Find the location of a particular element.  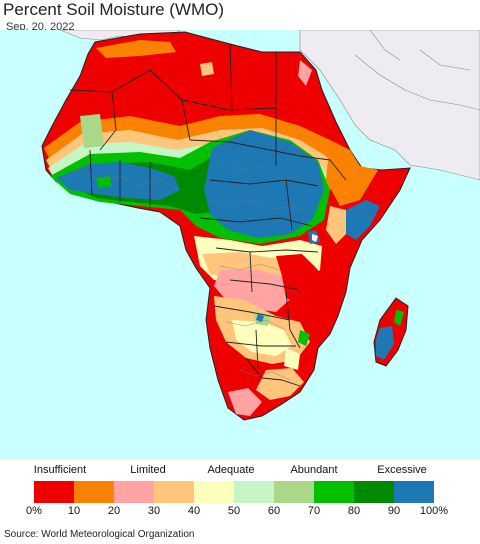

legend-tick-label: 60 is located at coordinates (274, 511).